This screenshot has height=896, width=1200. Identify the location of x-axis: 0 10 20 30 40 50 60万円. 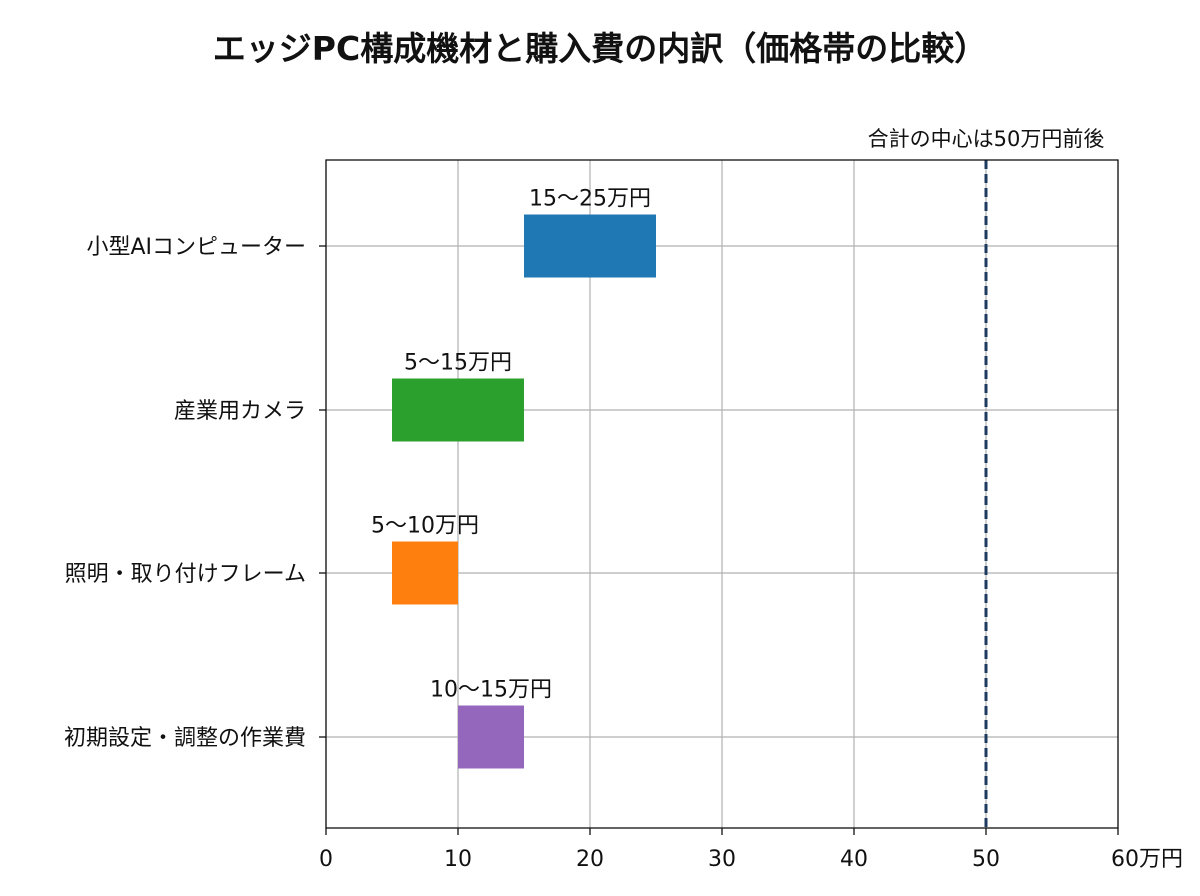
(751, 850).